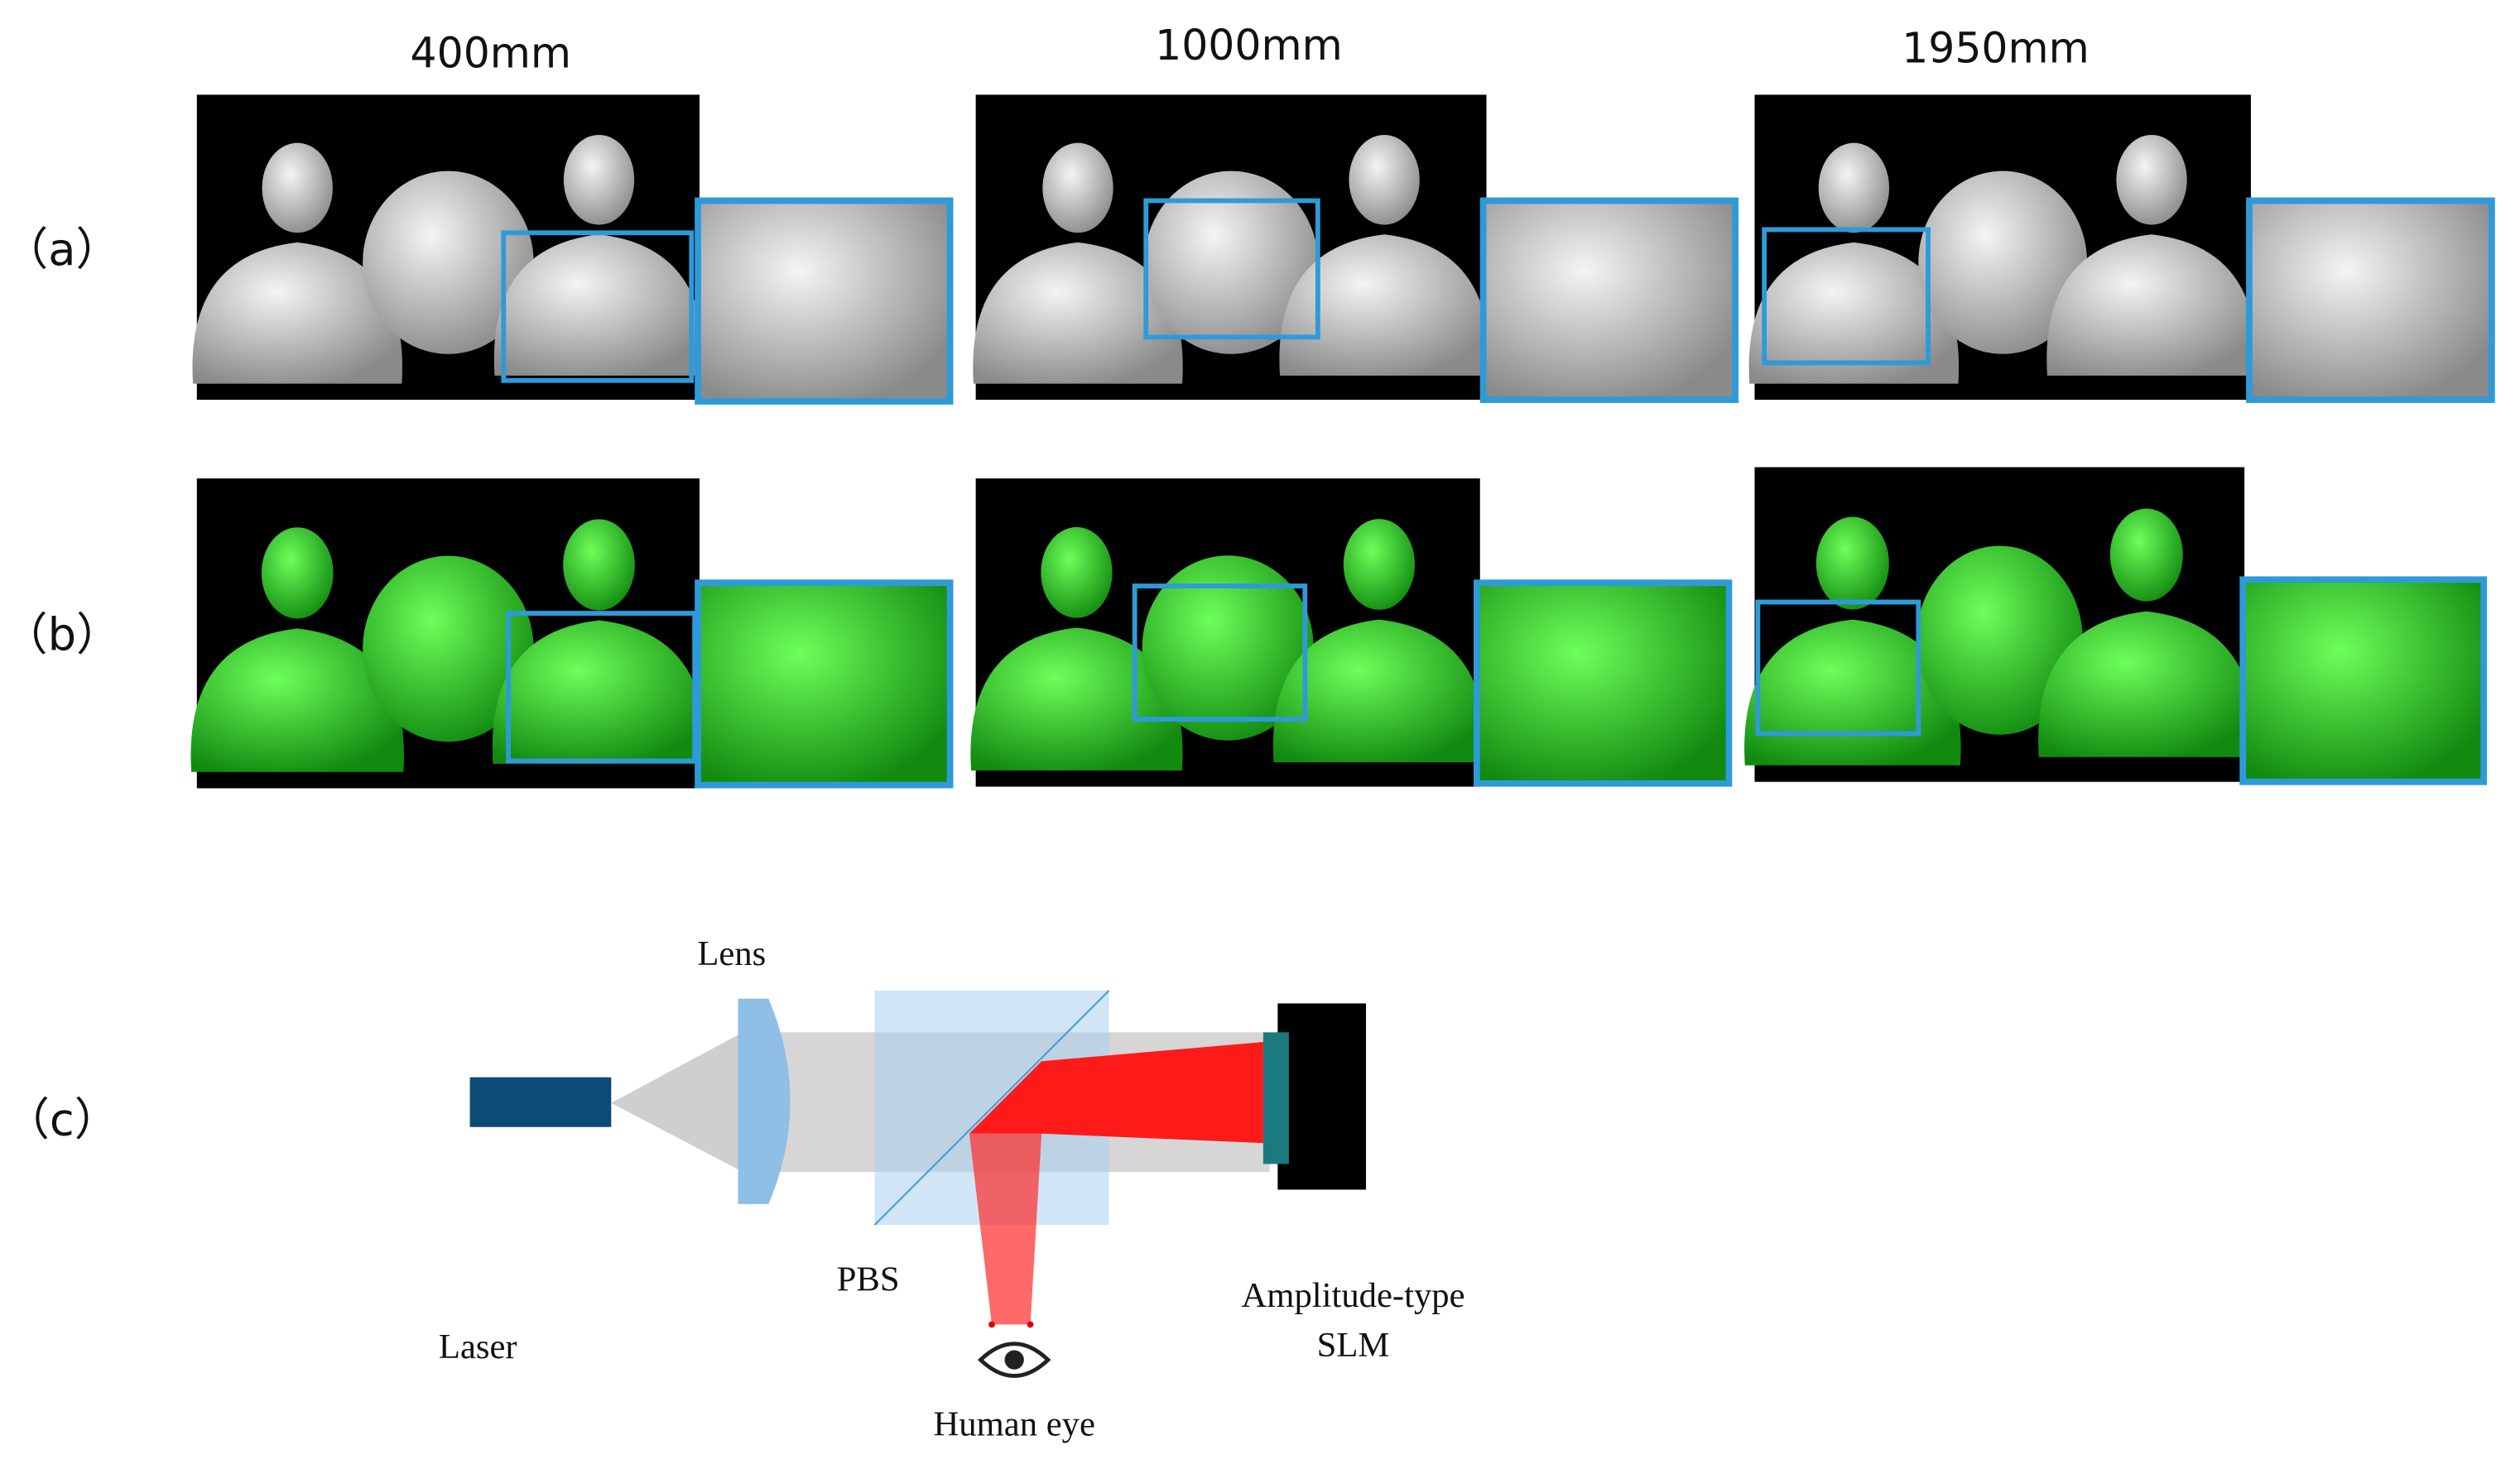  I want to click on column-header: 1000mm, so click(1249, 45).